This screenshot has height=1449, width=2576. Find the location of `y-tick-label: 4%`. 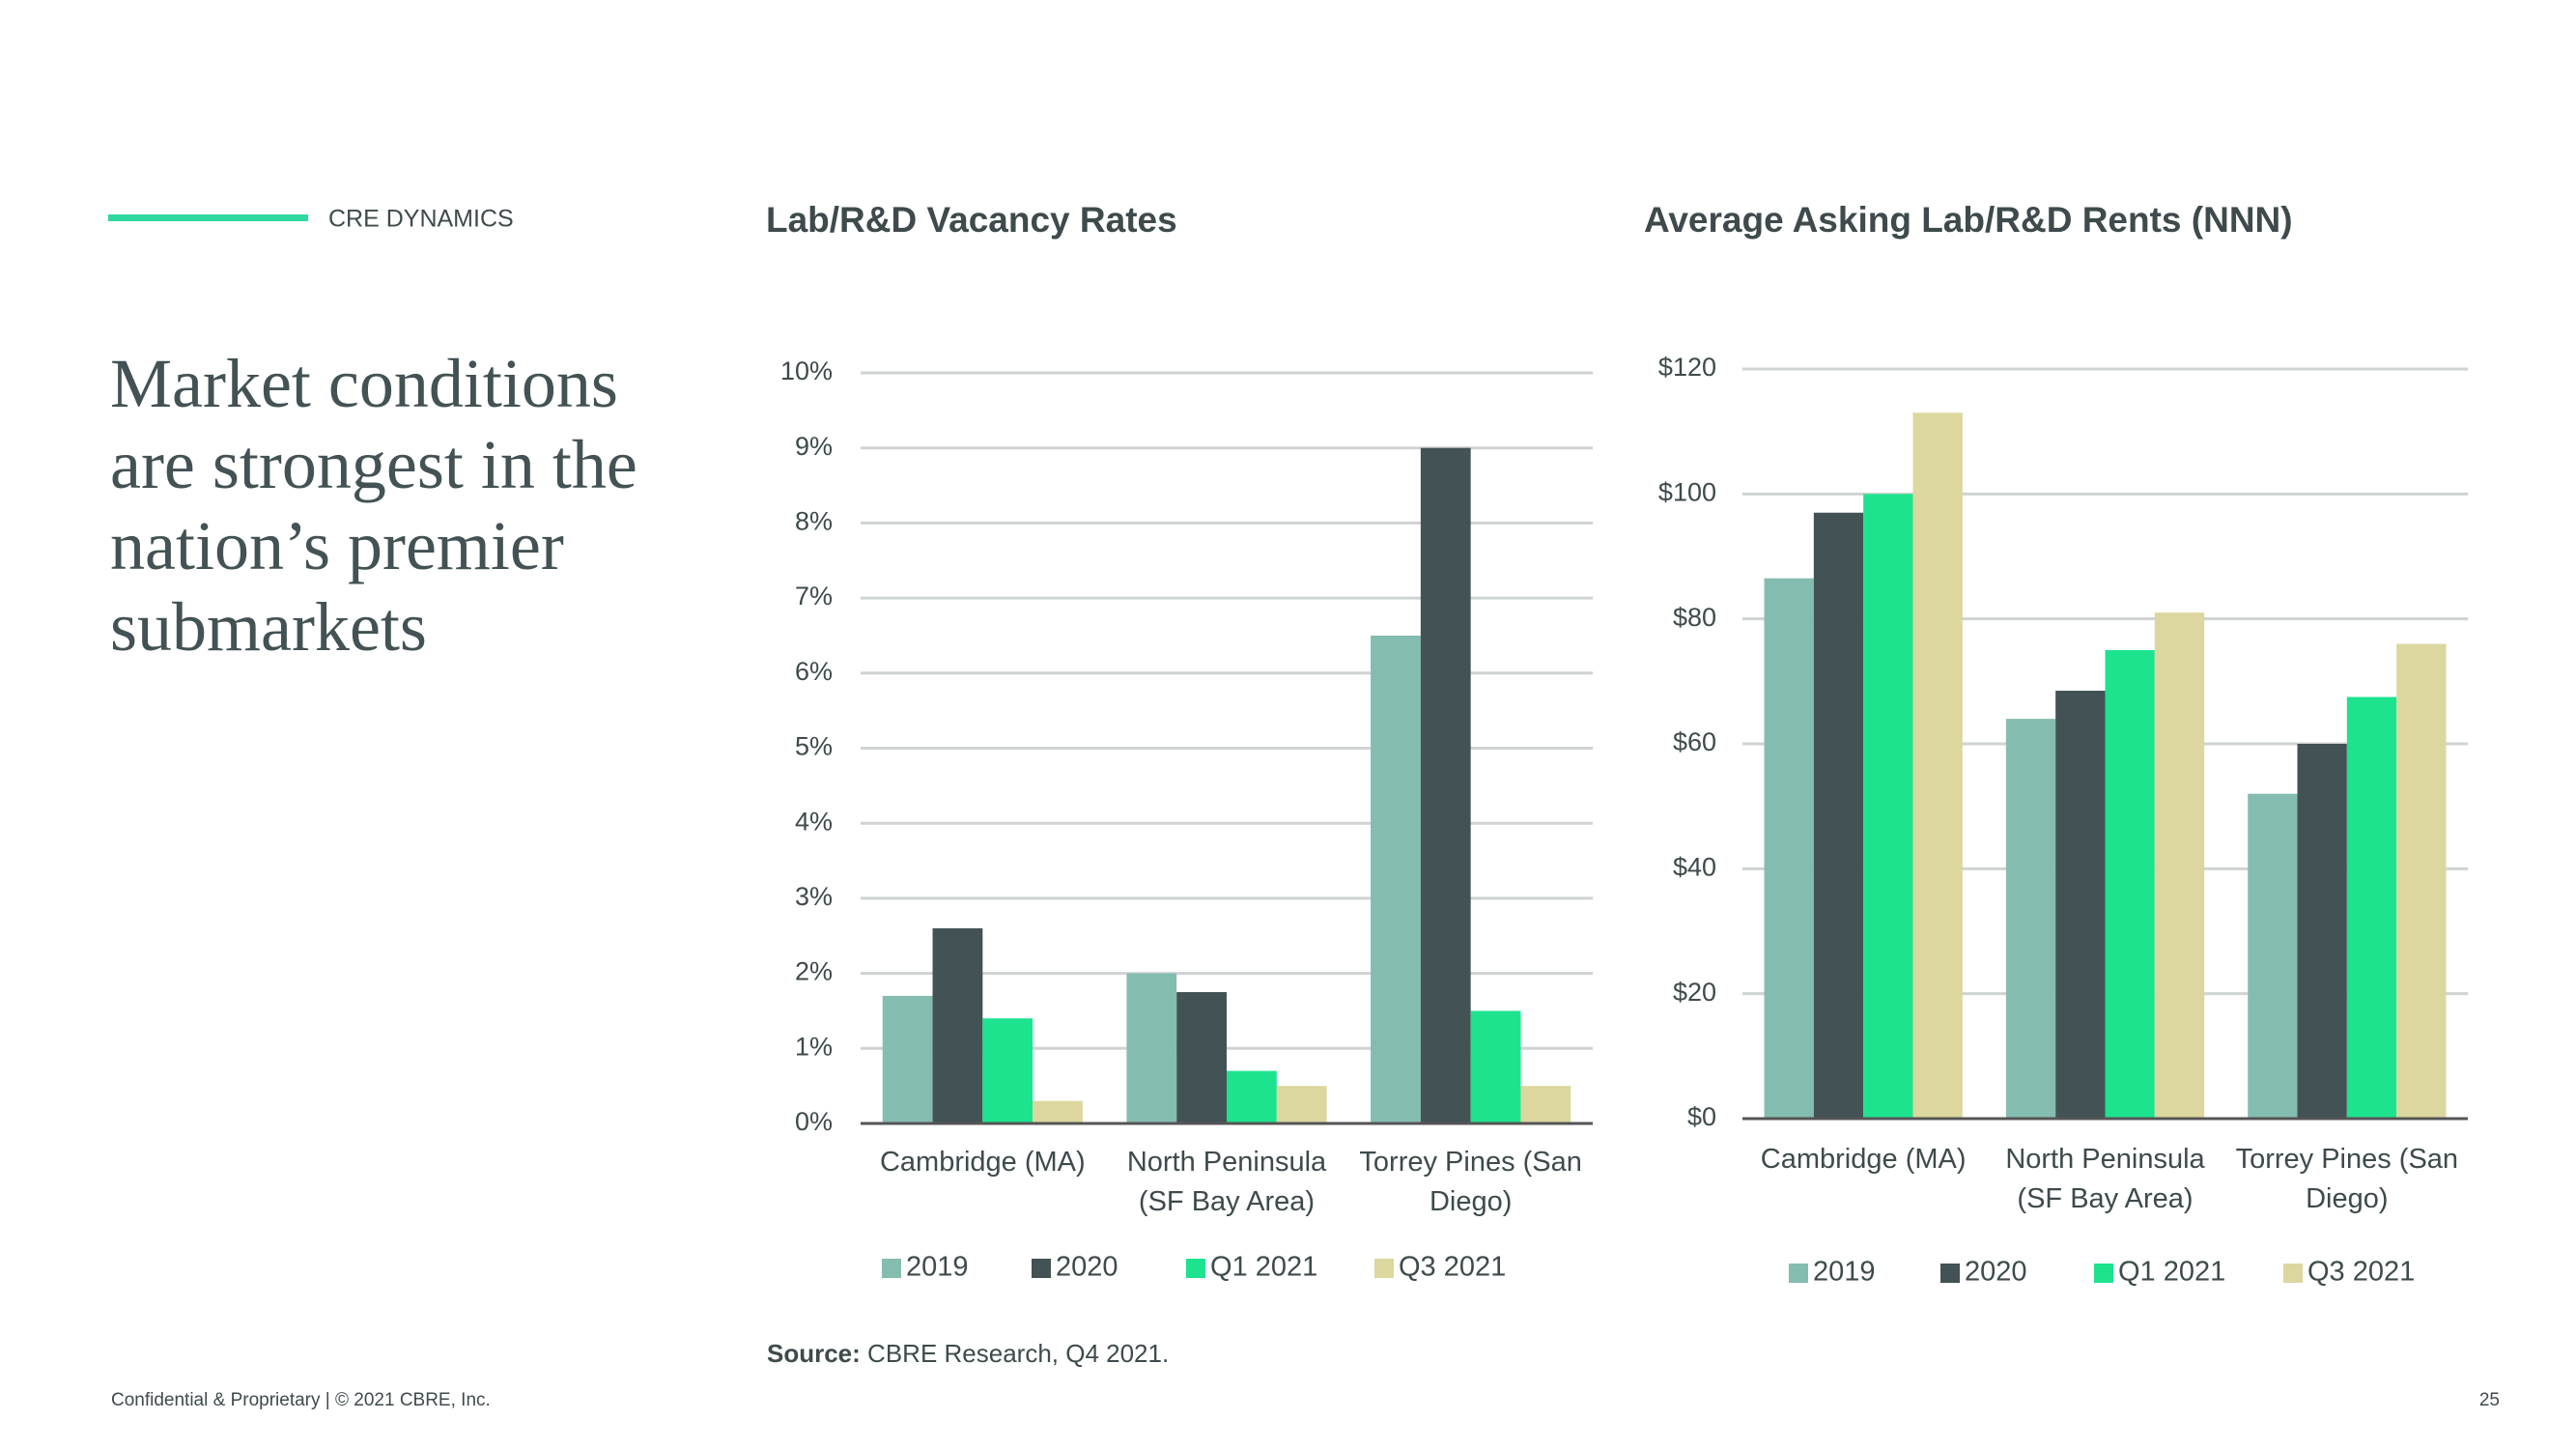

y-tick-label: 4% is located at coordinates (814, 821).